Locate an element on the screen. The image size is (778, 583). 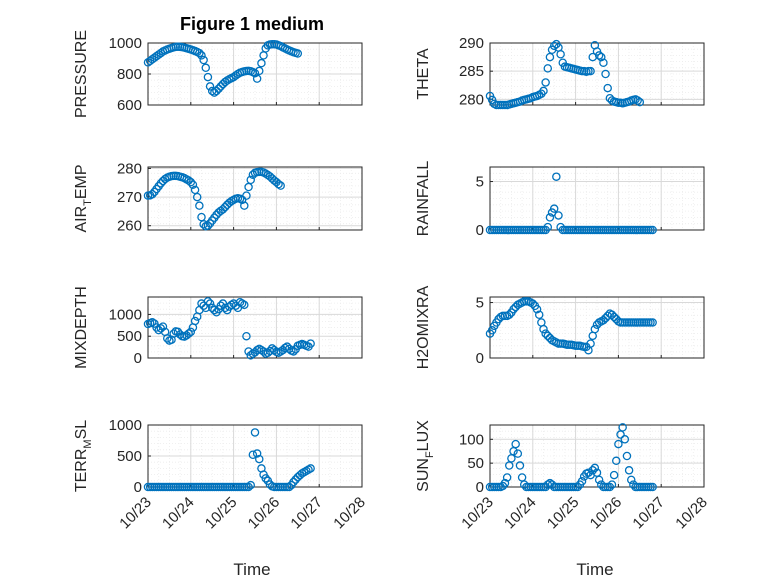
subplot-mixdepth: 0 500 1000 MIXDEPTH is located at coordinates (218, 327).